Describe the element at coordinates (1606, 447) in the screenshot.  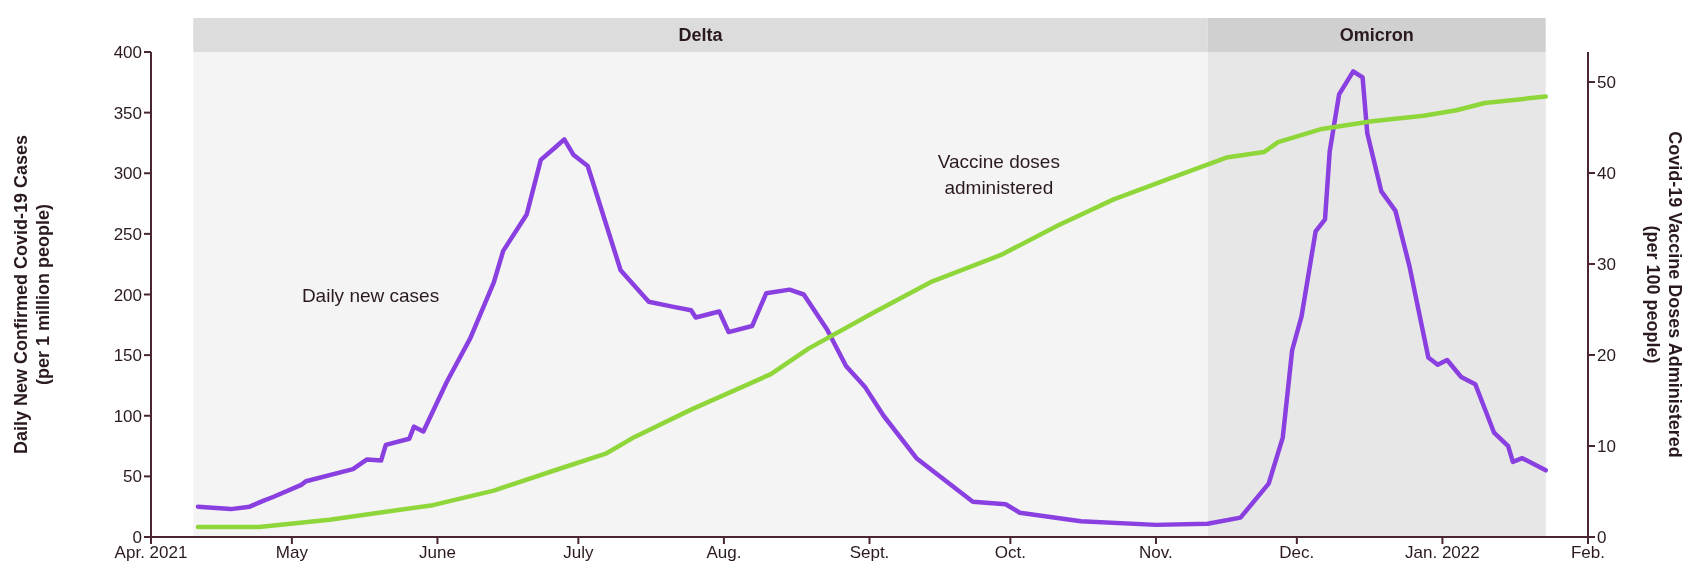
I see `y2-tick-label: 10` at that location.